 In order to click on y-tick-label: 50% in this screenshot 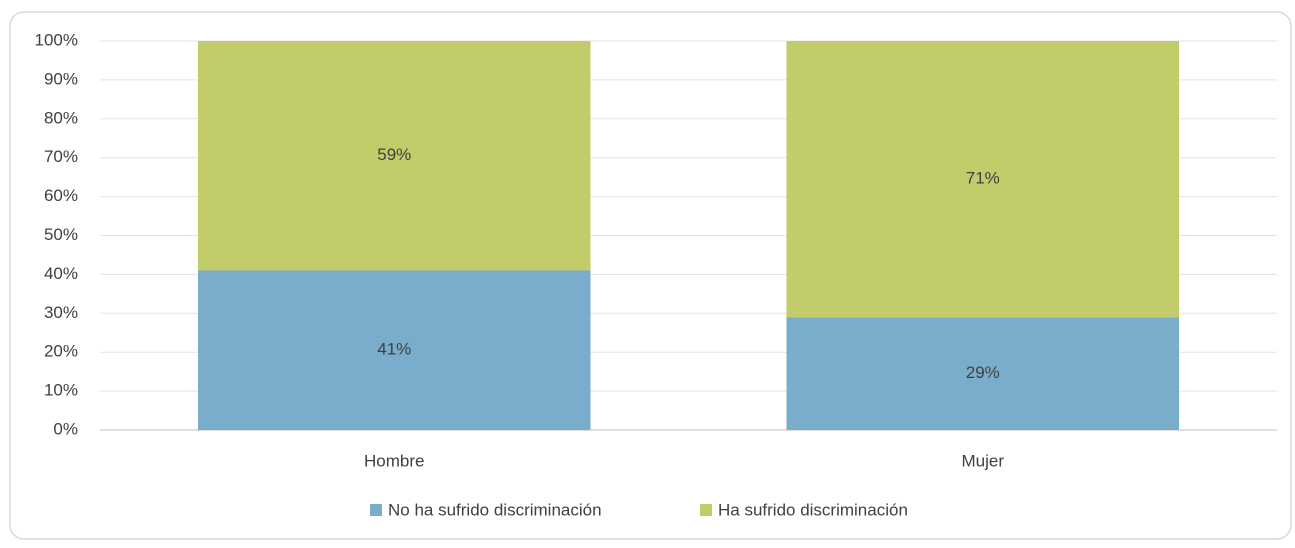, I will do `click(61, 234)`.